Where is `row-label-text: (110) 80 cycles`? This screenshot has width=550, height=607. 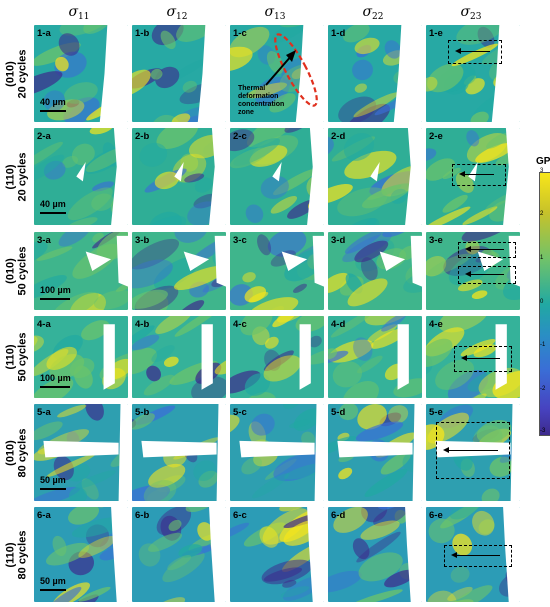 row-label-text: (110) 80 cycles is located at coordinates (16, 554).